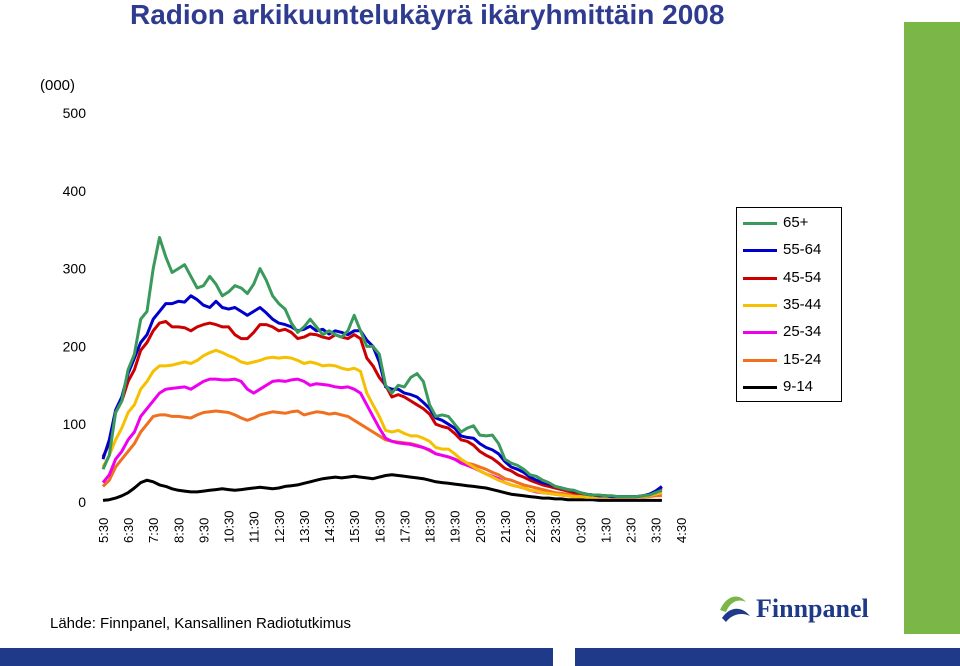  I want to click on legend-label: 35-44, so click(802, 304).